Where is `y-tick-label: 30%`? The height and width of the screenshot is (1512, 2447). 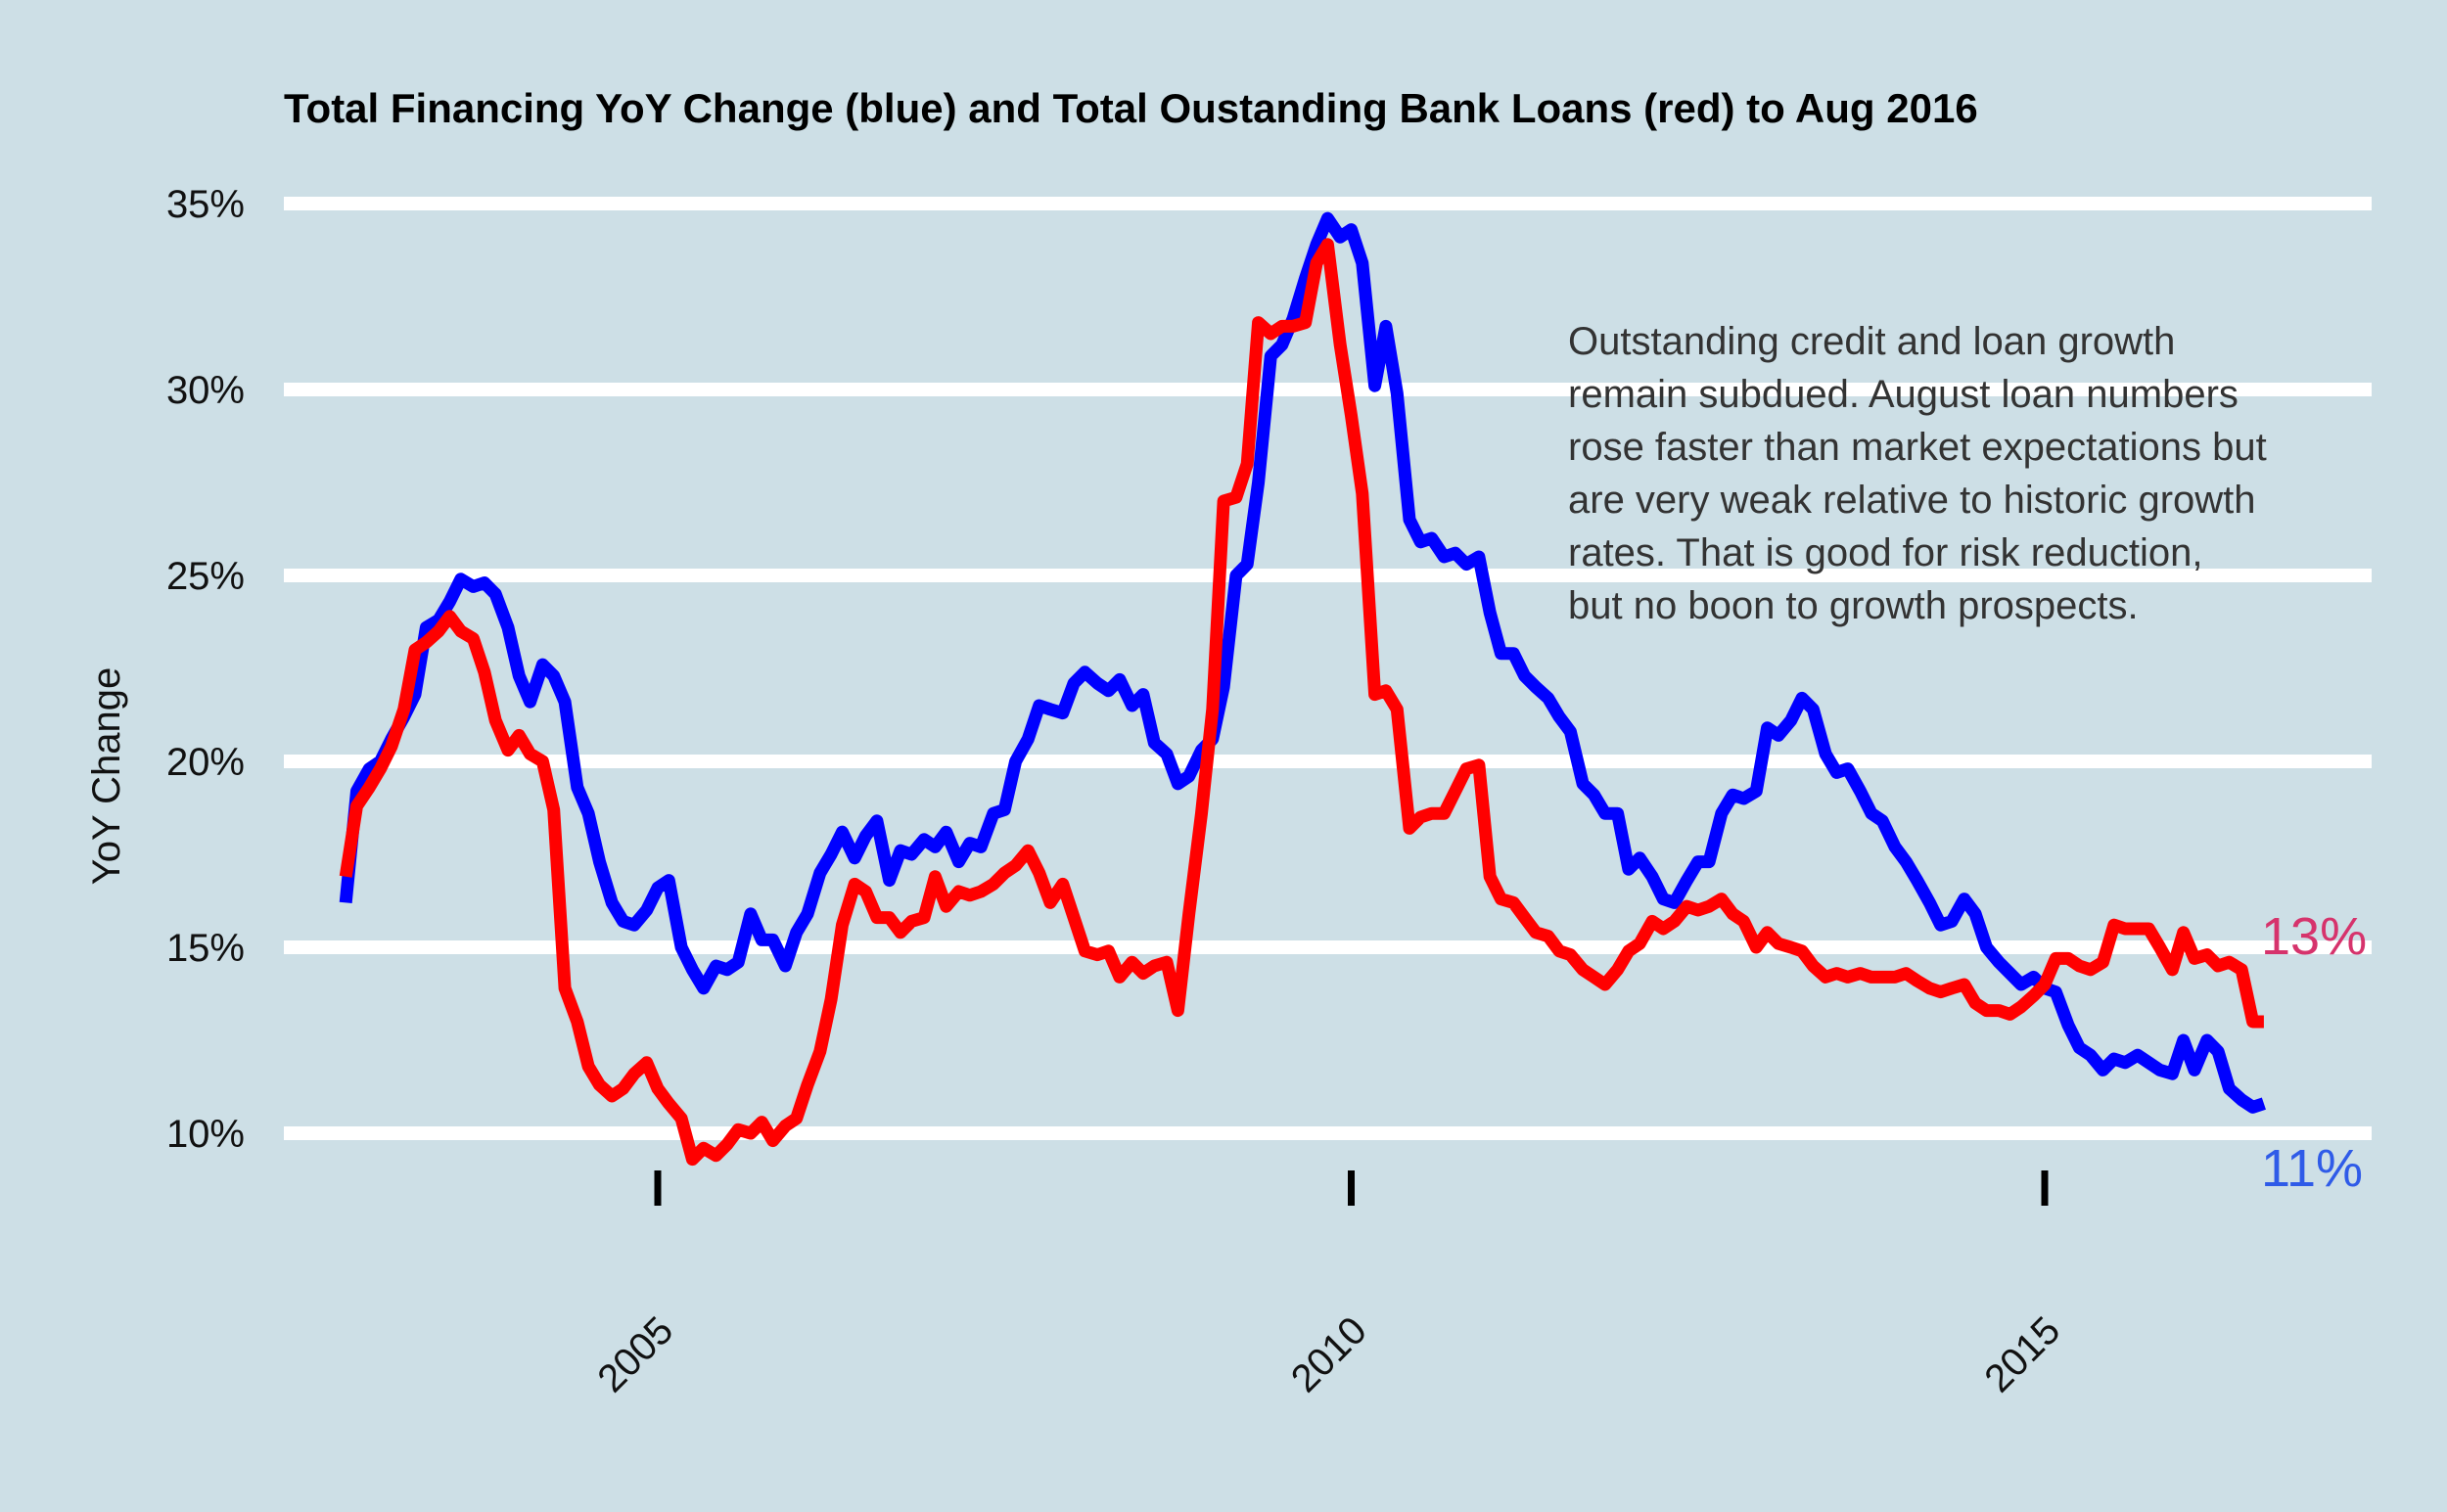
y-tick-label: 30% is located at coordinates (206, 390).